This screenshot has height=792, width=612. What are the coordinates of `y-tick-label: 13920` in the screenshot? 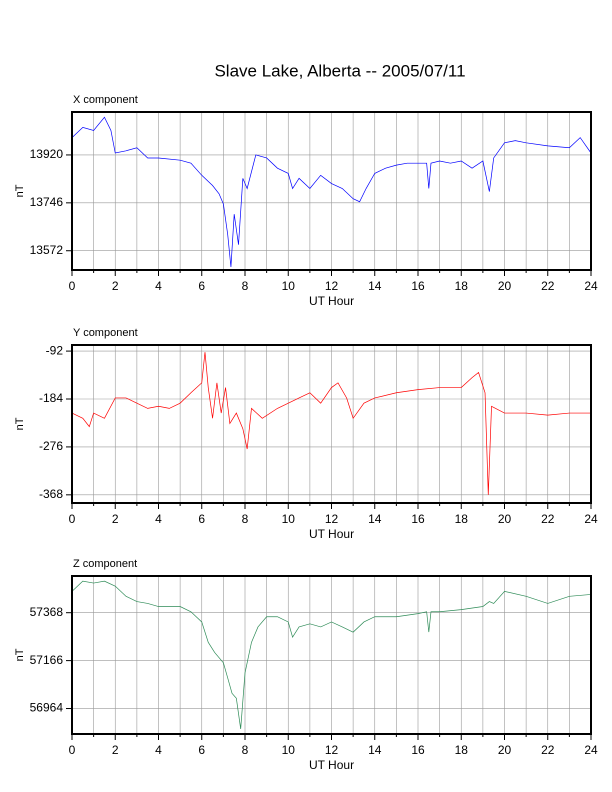 It's located at (47, 154).